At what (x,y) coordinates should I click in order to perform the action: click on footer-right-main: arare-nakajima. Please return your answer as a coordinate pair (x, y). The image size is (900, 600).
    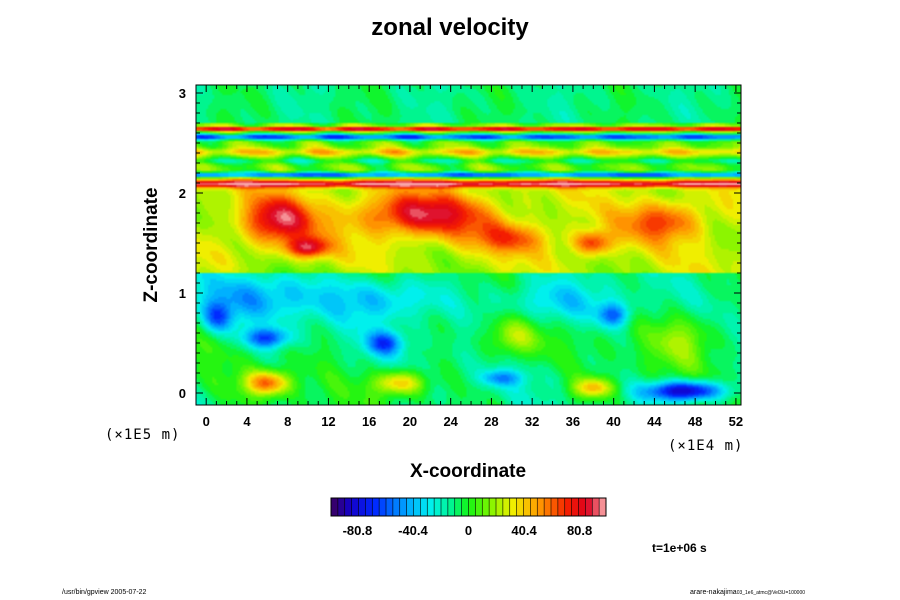
    Looking at the image, I should click on (713, 592).